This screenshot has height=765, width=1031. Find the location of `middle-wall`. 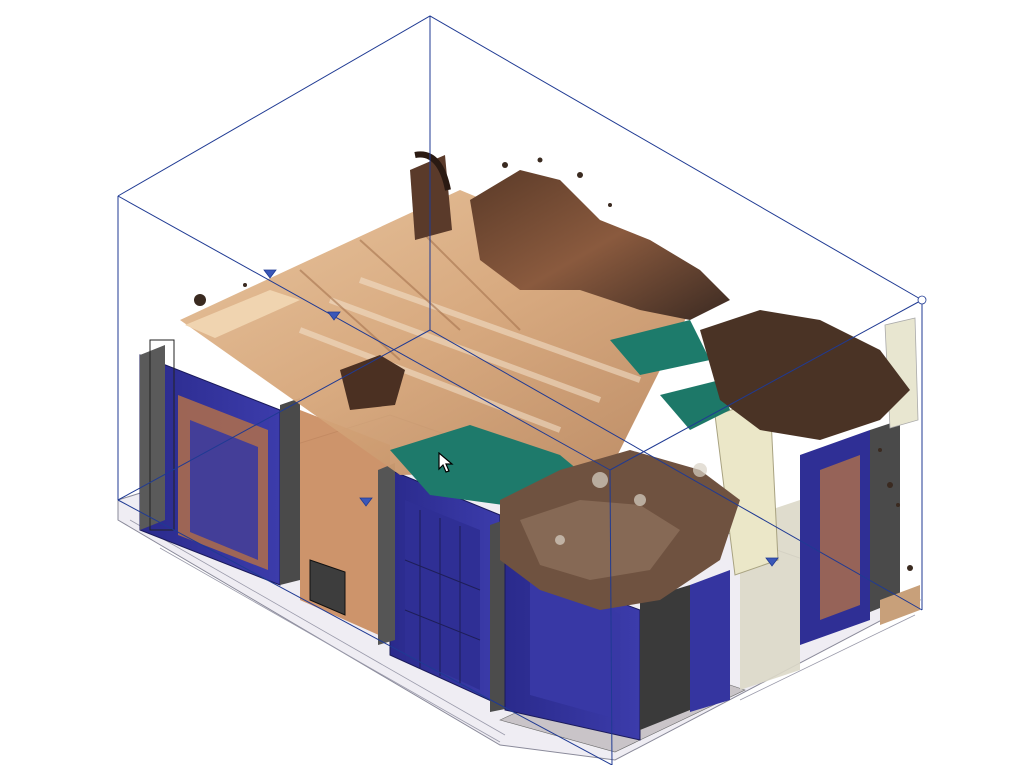

middle-wall is located at coordinates (405, 561).